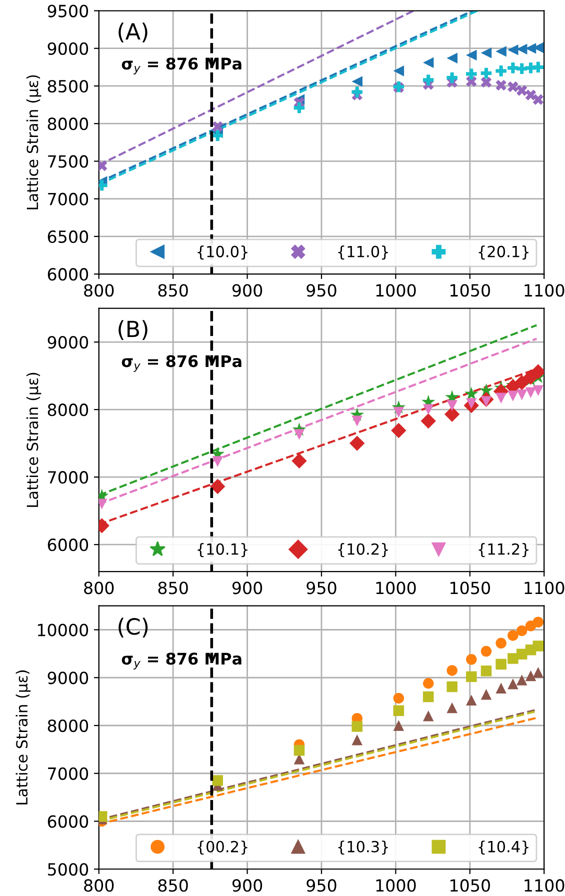 Image resolution: width=565 pixels, height=896 pixels. I want to click on chart-title: (A), so click(133, 32).